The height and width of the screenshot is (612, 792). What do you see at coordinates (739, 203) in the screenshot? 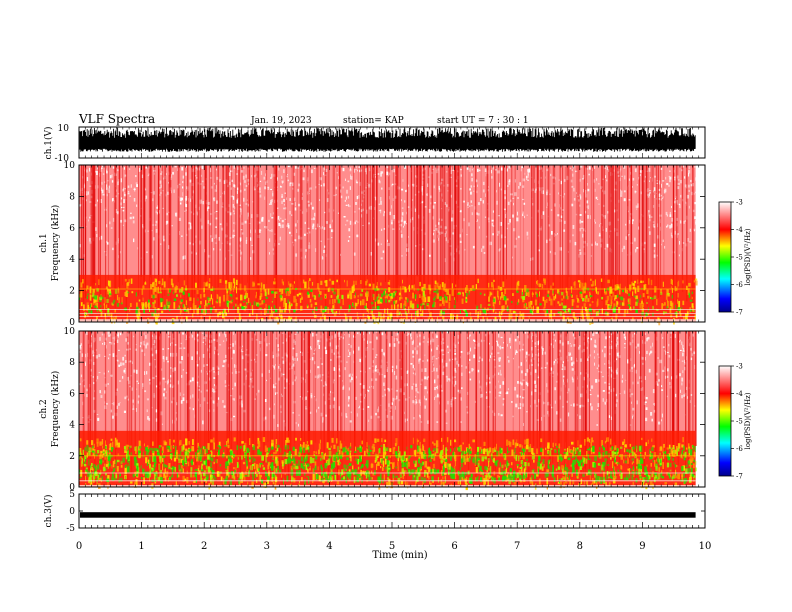
I see `colorbar-ch1-tick-label: -3` at bounding box center [739, 203].